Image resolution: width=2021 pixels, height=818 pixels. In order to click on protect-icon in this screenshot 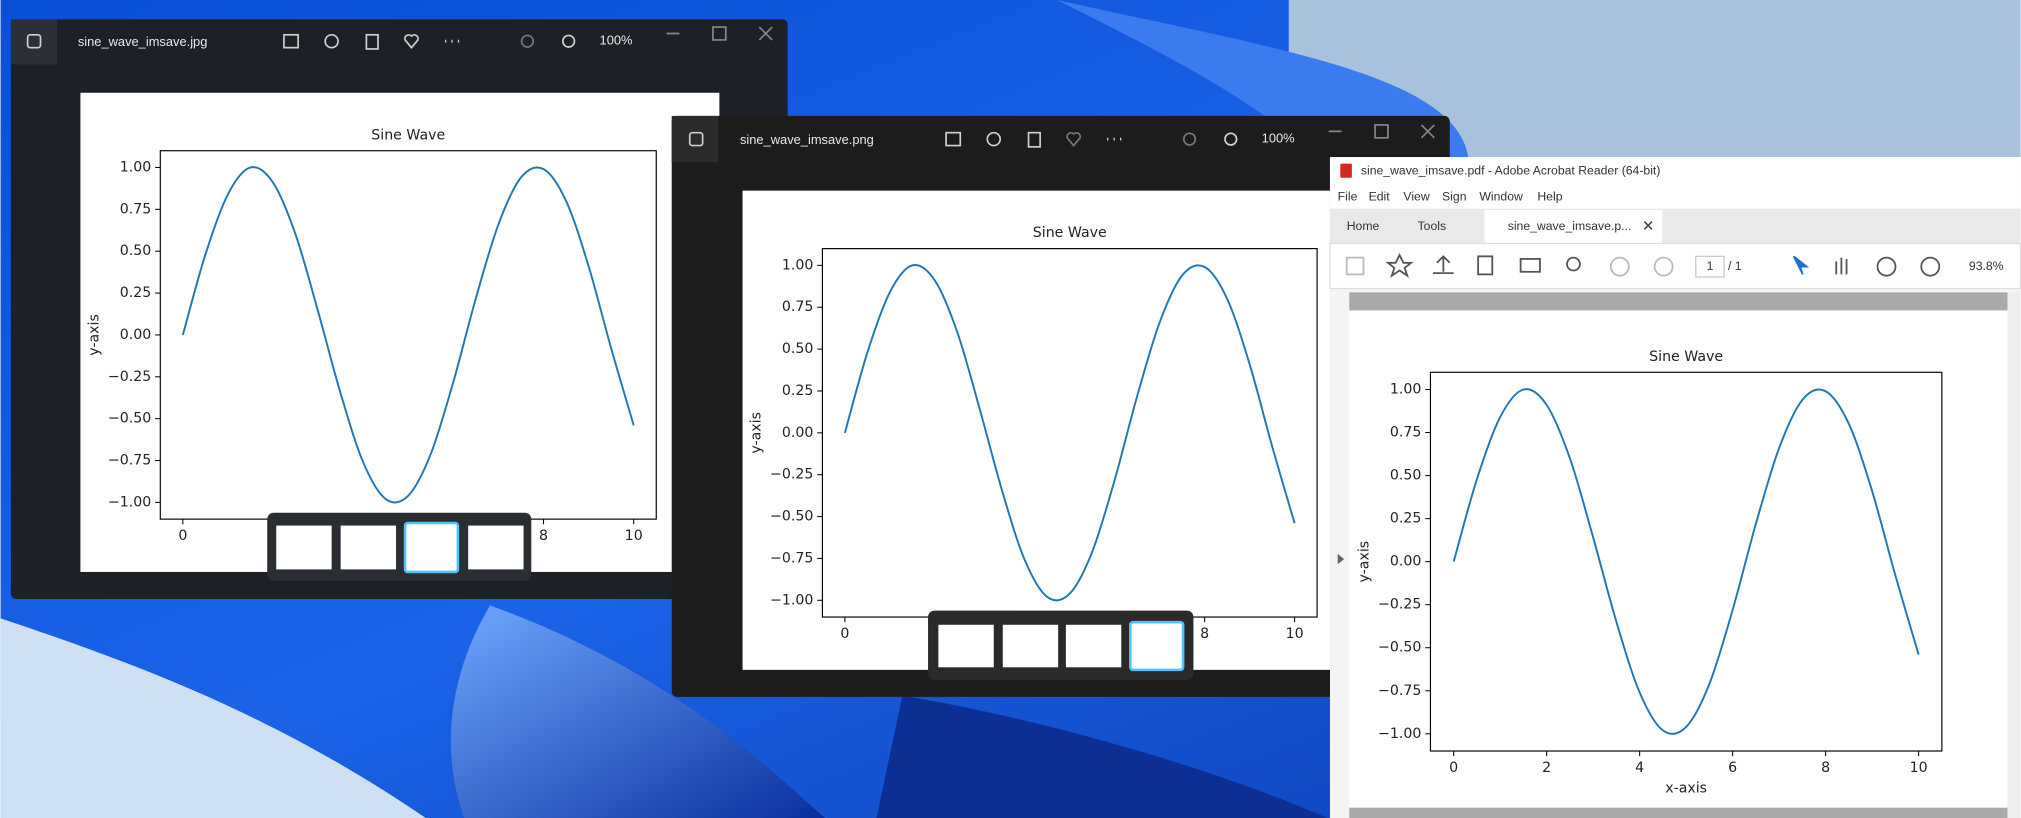, I will do `click(1485, 265)`.